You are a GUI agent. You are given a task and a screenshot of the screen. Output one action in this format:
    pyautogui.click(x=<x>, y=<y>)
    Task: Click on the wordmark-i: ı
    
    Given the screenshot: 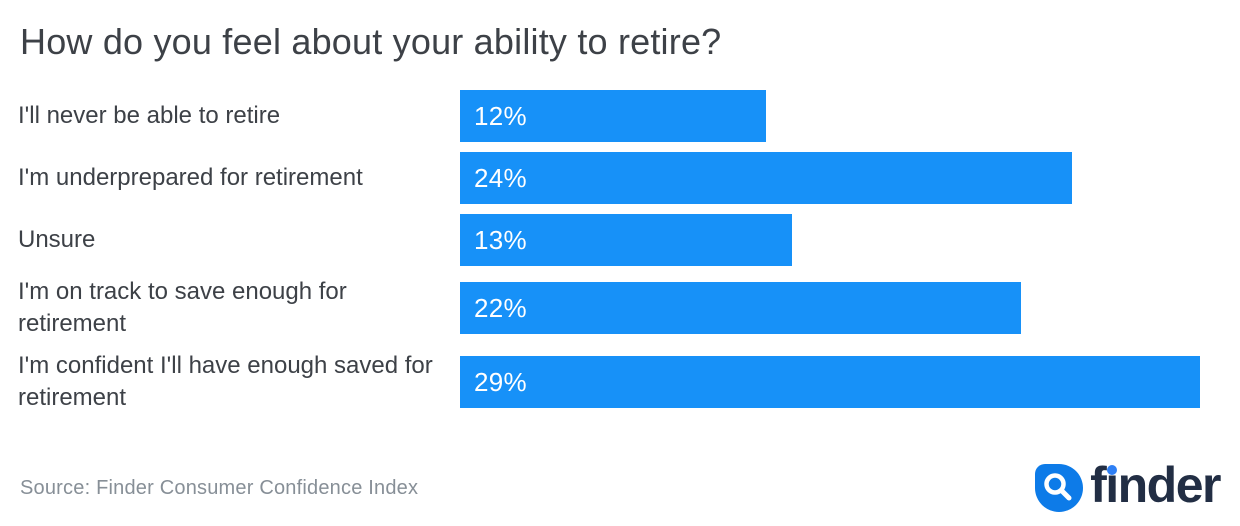 What is the action you would take?
    pyautogui.click(x=1112, y=485)
    